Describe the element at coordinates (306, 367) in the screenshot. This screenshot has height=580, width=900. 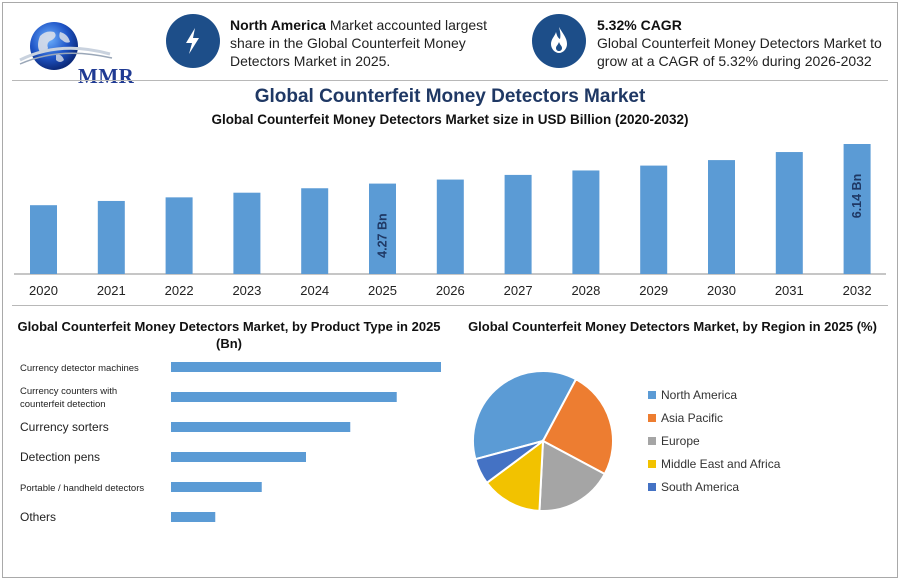
I see `hbar-currency-detector-machines` at that location.